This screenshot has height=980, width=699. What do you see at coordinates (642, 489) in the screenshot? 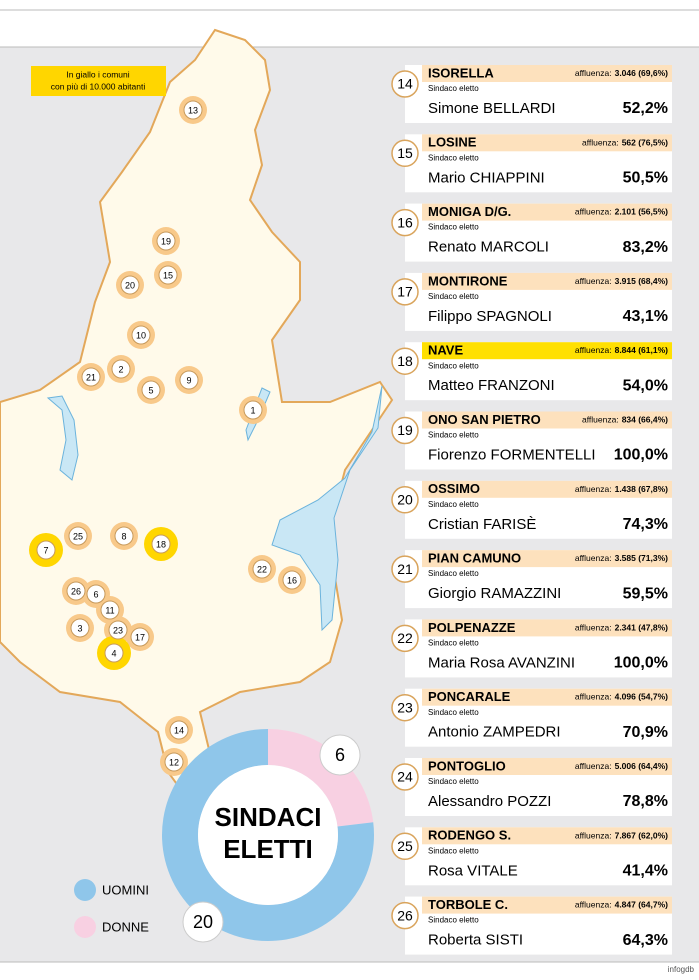
I see `turnout-value: 1.438 (67,8%)` at bounding box center [642, 489].